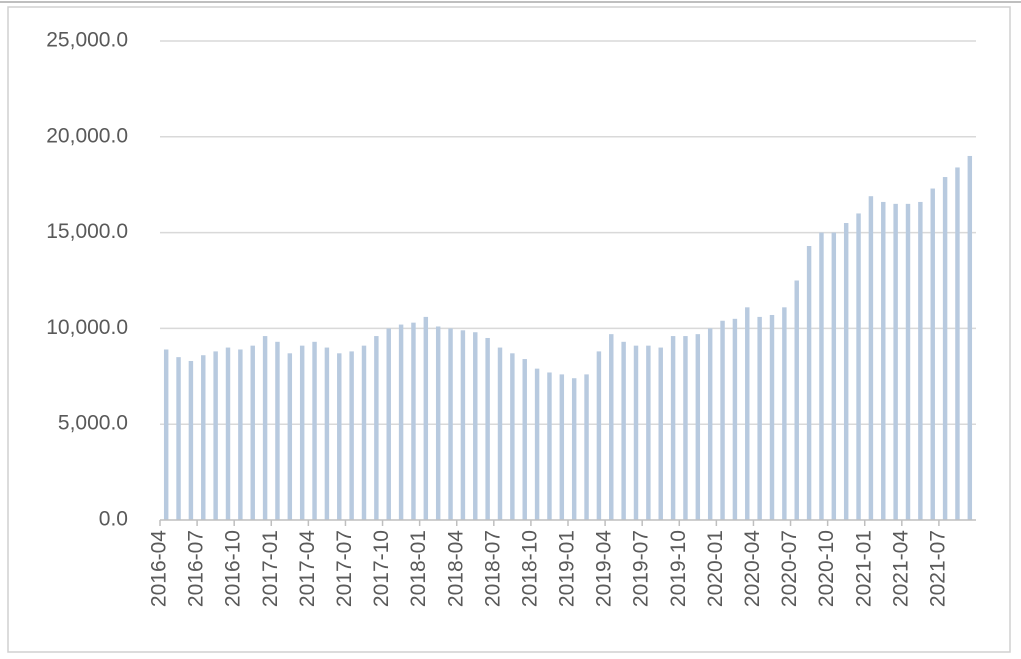 The height and width of the screenshot is (659, 1021). I want to click on x-tick-label: 2018-10, so click(529, 568).